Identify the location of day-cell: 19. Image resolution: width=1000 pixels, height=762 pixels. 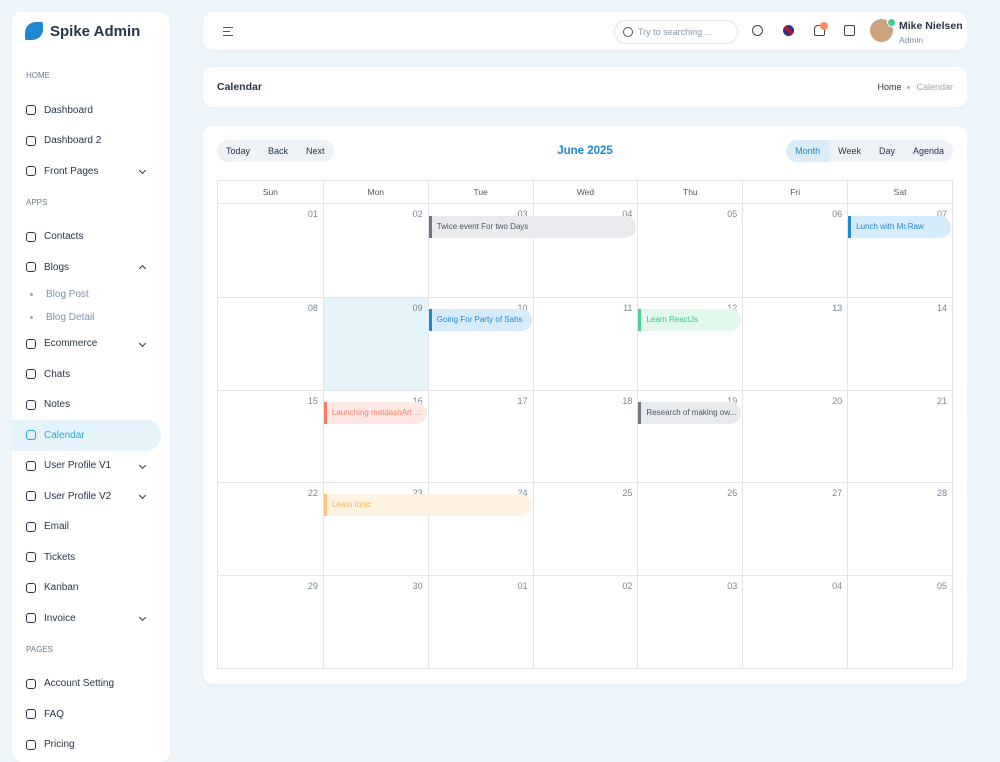
(690, 436).